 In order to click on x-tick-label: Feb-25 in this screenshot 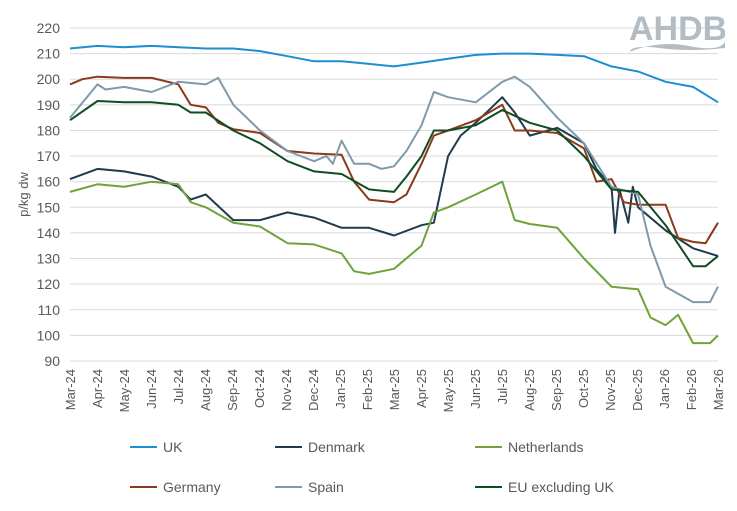, I will do `click(367, 389)`.